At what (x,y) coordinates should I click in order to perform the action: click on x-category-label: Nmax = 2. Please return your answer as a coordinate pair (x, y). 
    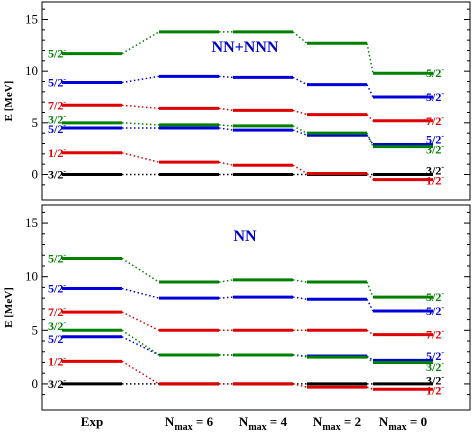
    Looking at the image, I should click on (337, 423).